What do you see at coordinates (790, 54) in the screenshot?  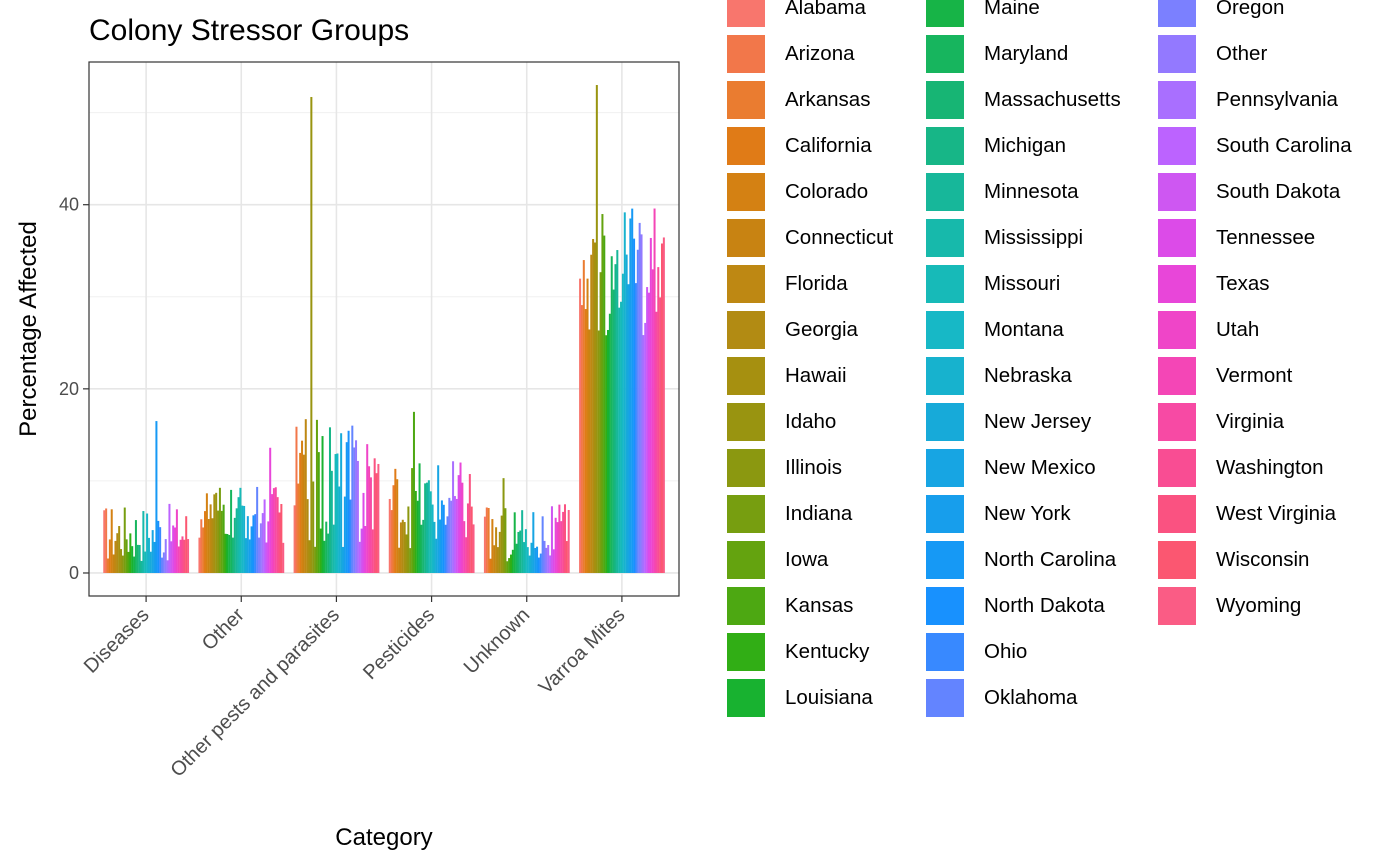 I see `legend-item: Arizona` at bounding box center [790, 54].